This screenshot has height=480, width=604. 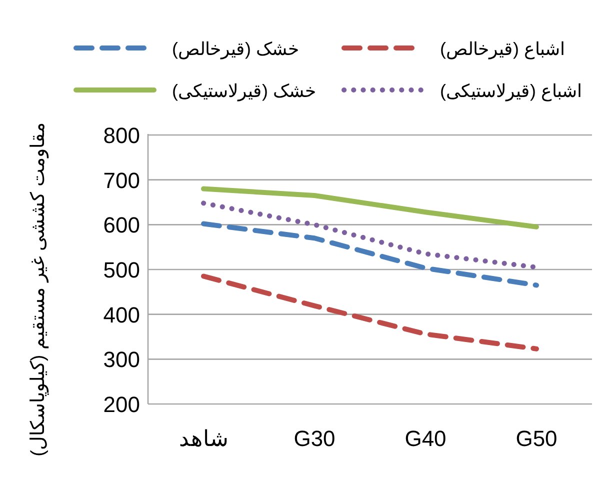 I want to click on legend-label: خشک (قیرلاستیکی), so click(x=244, y=91).